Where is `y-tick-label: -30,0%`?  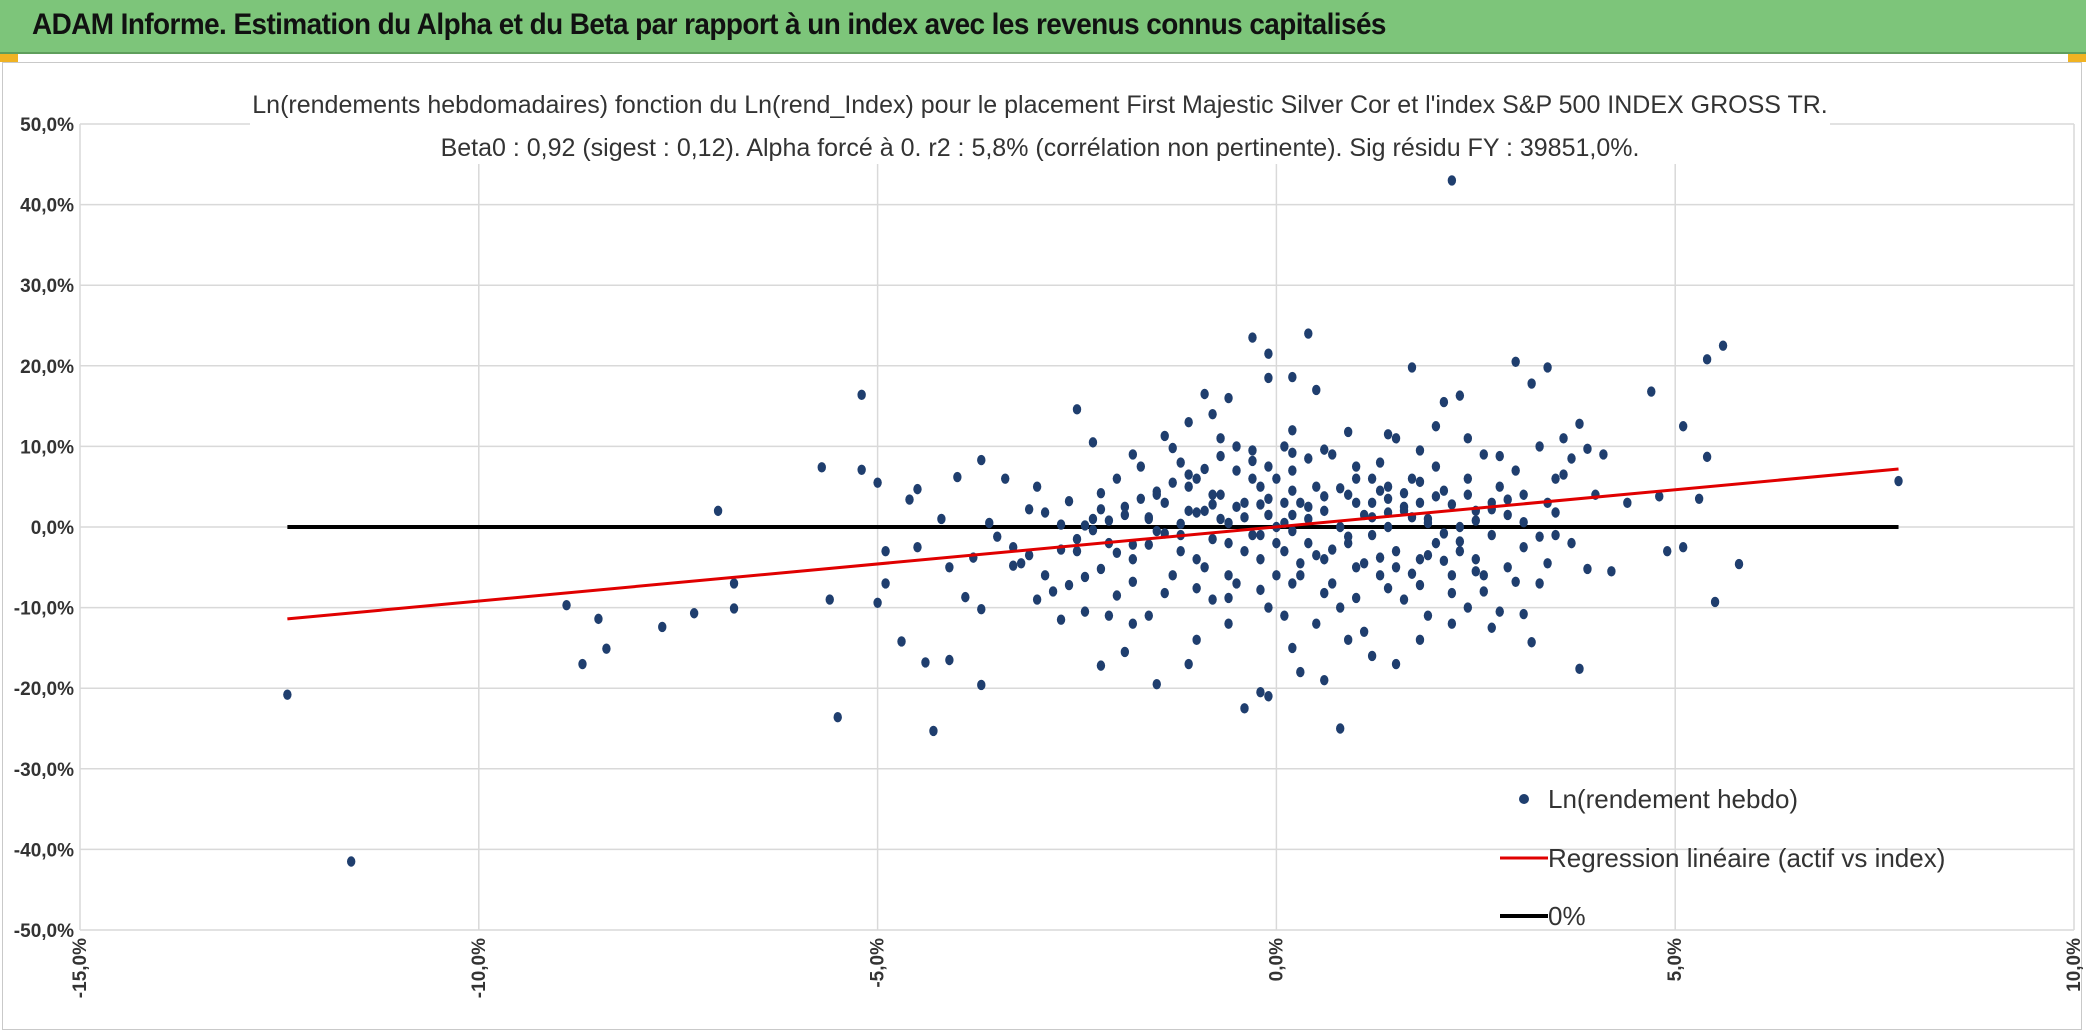
y-tick-label: -30,0% is located at coordinates (44, 770).